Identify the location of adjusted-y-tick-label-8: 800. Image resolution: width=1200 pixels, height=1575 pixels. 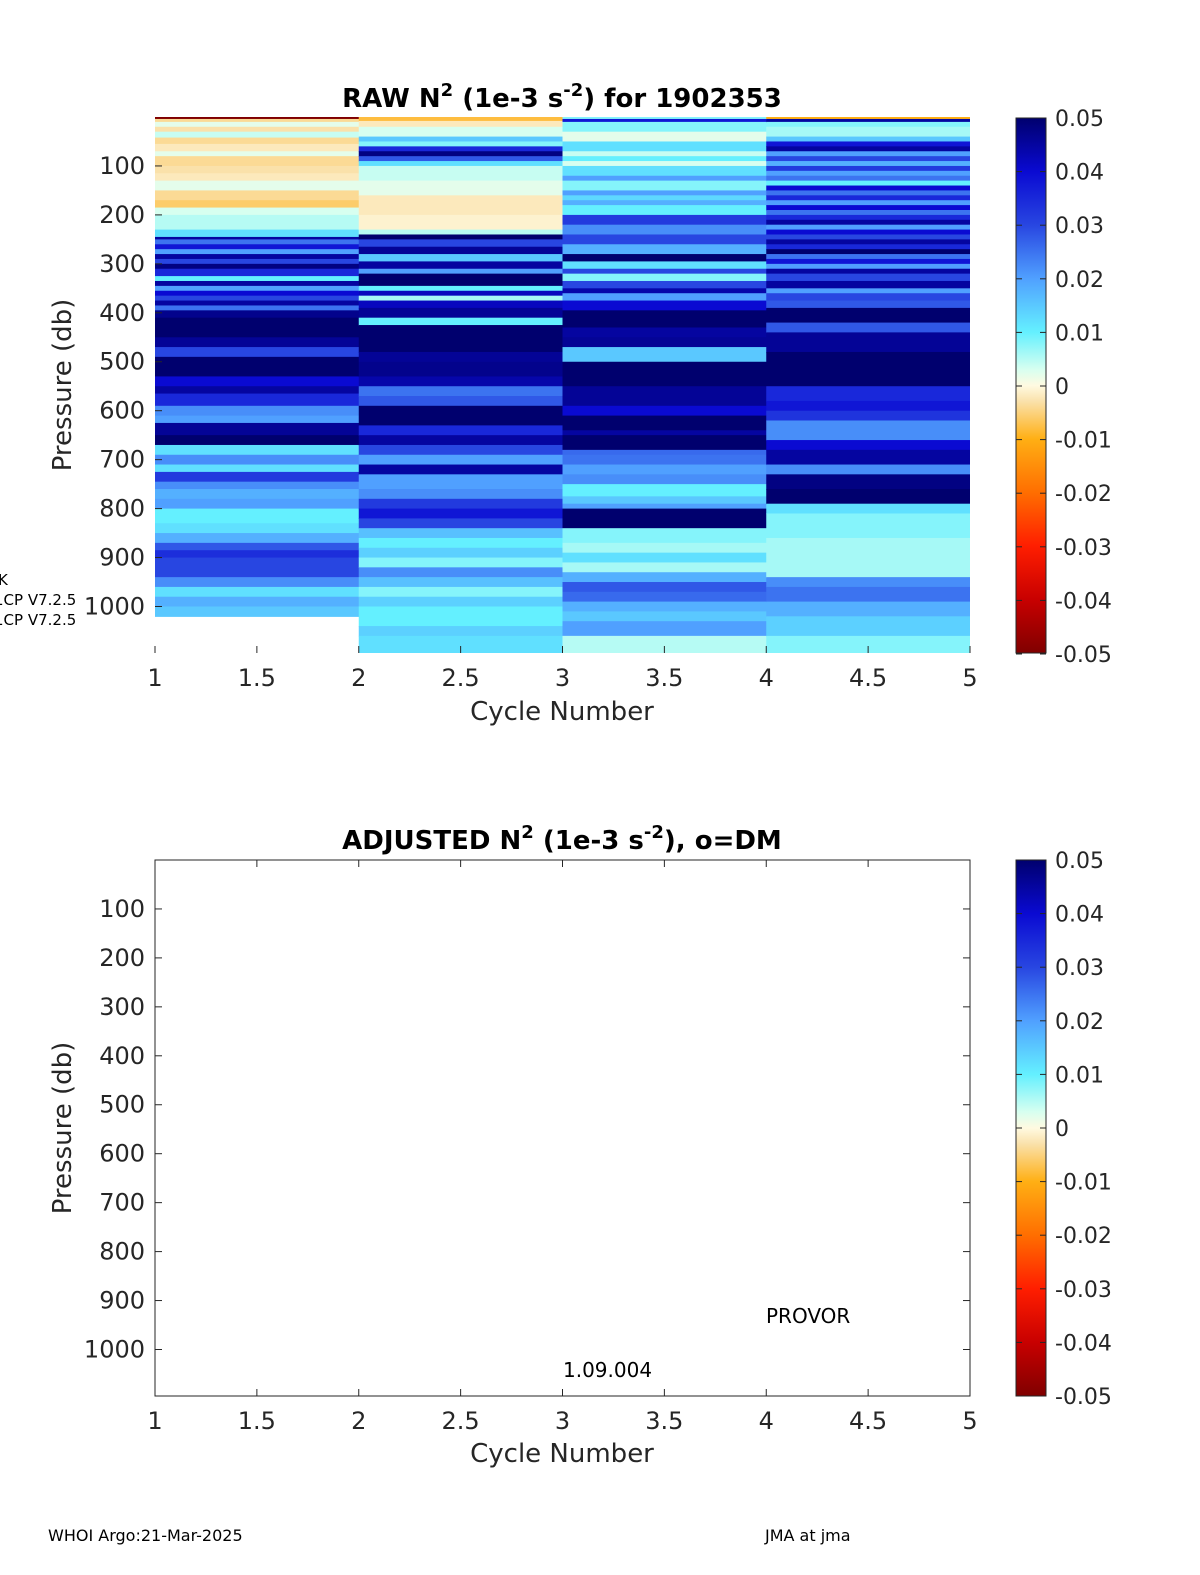
(122, 1252).